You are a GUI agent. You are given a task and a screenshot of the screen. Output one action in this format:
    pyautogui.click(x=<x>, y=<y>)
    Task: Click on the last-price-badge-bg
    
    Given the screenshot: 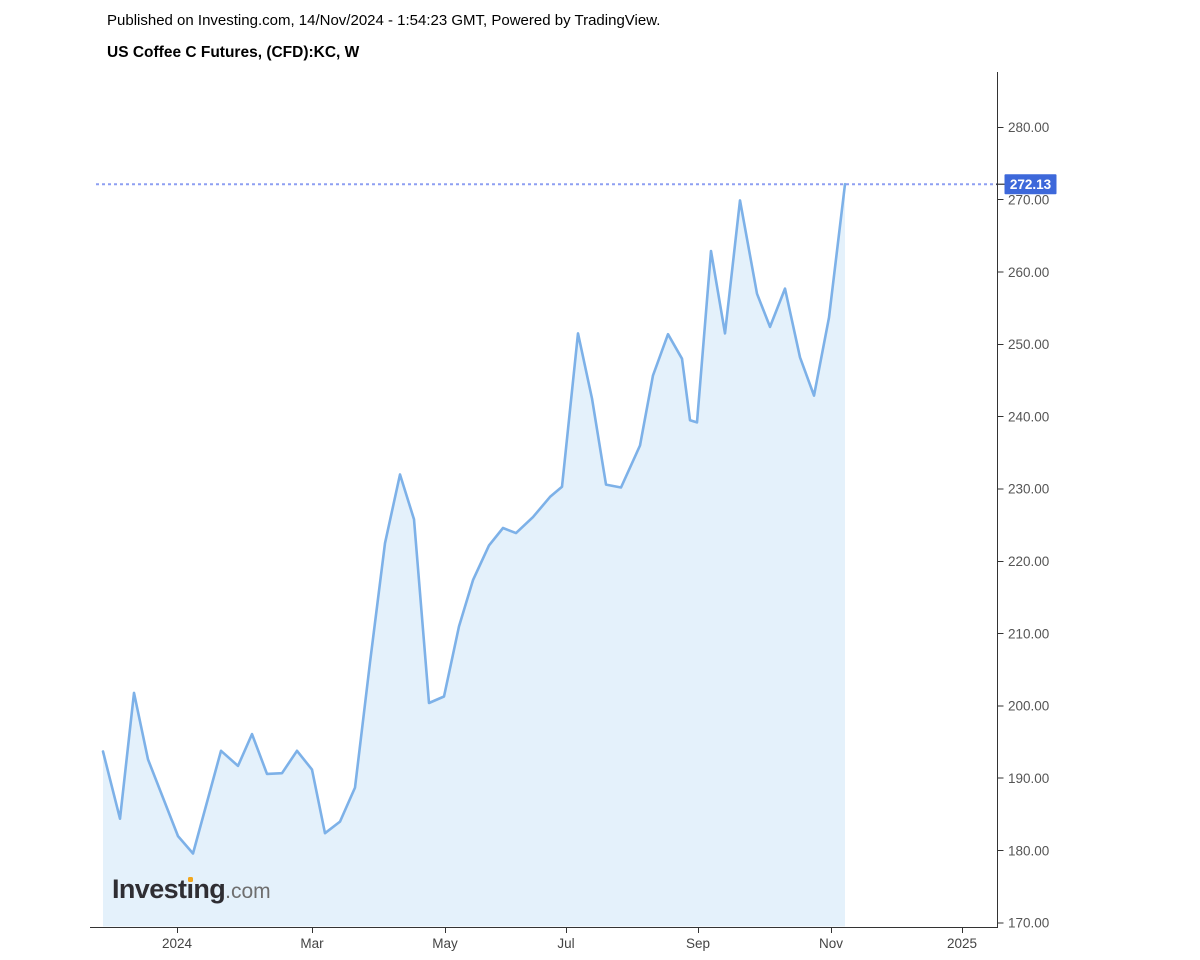 What is the action you would take?
    pyautogui.click(x=1030, y=184)
    